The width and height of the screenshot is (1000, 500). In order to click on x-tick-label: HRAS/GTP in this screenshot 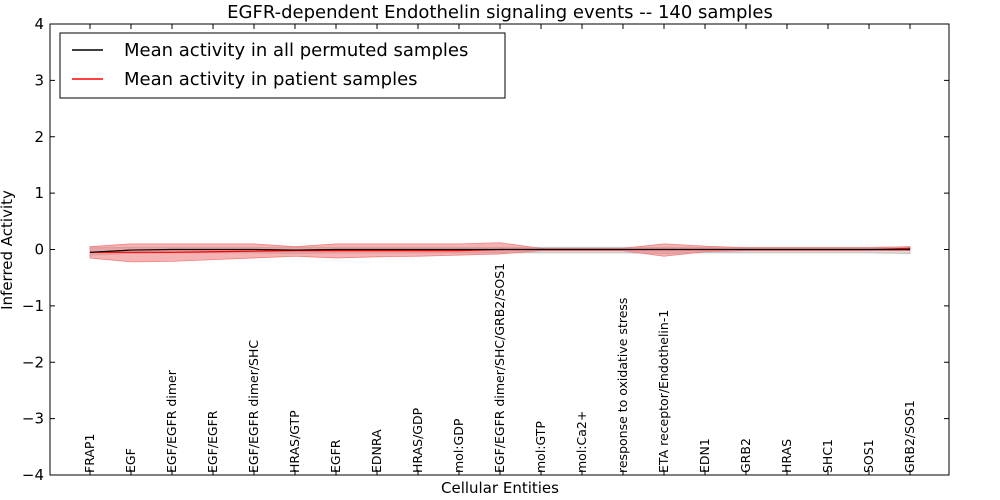, I will do `click(294, 441)`.